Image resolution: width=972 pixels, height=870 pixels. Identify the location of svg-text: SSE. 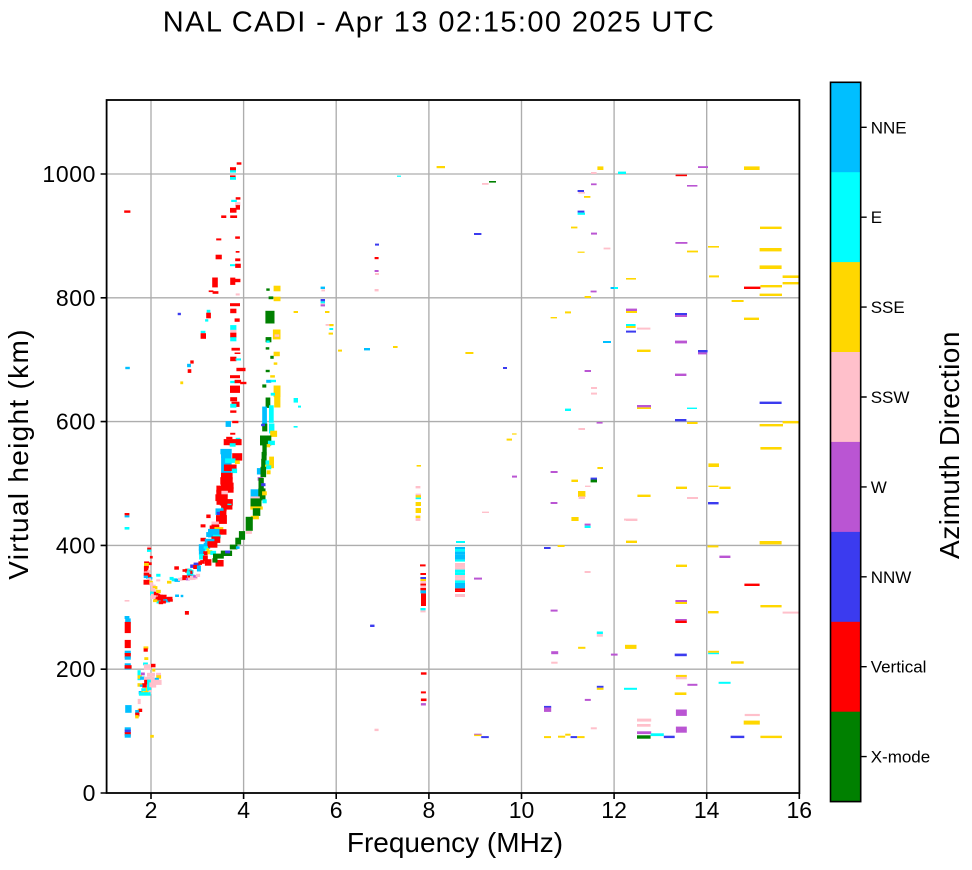
(888, 307).